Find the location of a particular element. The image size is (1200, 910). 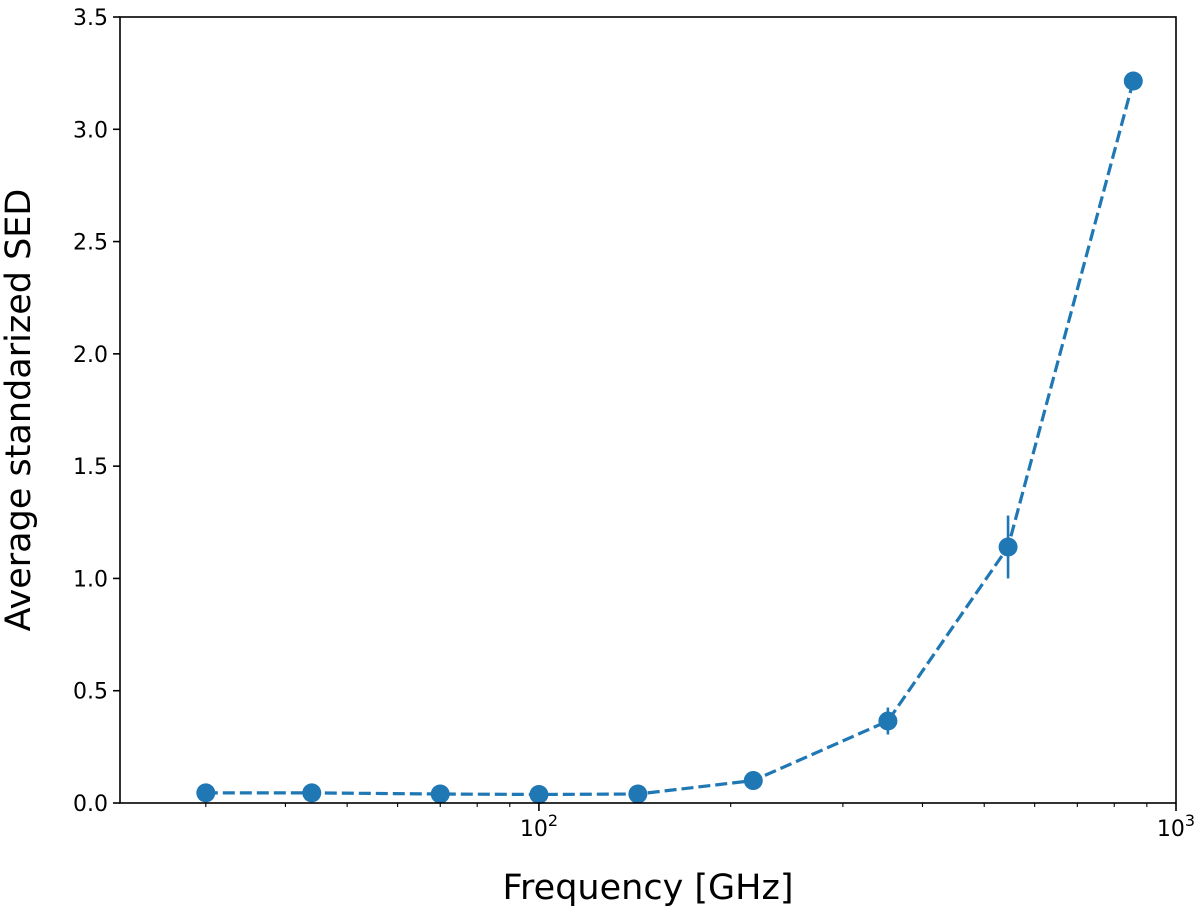

x-tick-label: 10³ is located at coordinates (1176, 826).